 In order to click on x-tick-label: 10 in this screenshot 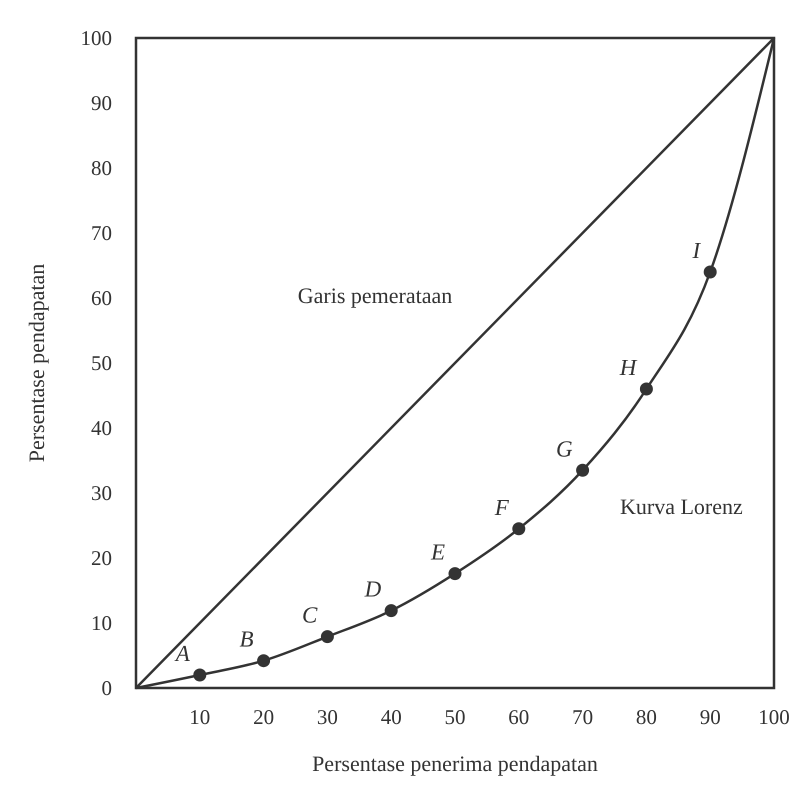, I will do `click(199, 717)`.